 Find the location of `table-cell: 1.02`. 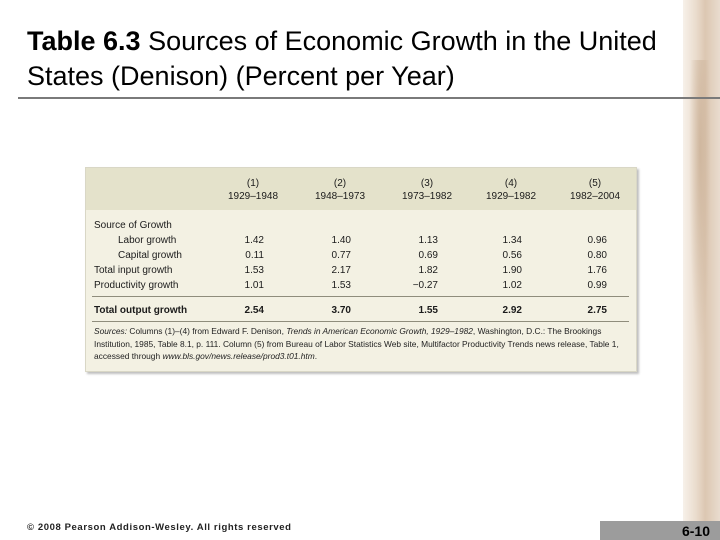

table-cell: 1.02 is located at coordinates (512, 285).